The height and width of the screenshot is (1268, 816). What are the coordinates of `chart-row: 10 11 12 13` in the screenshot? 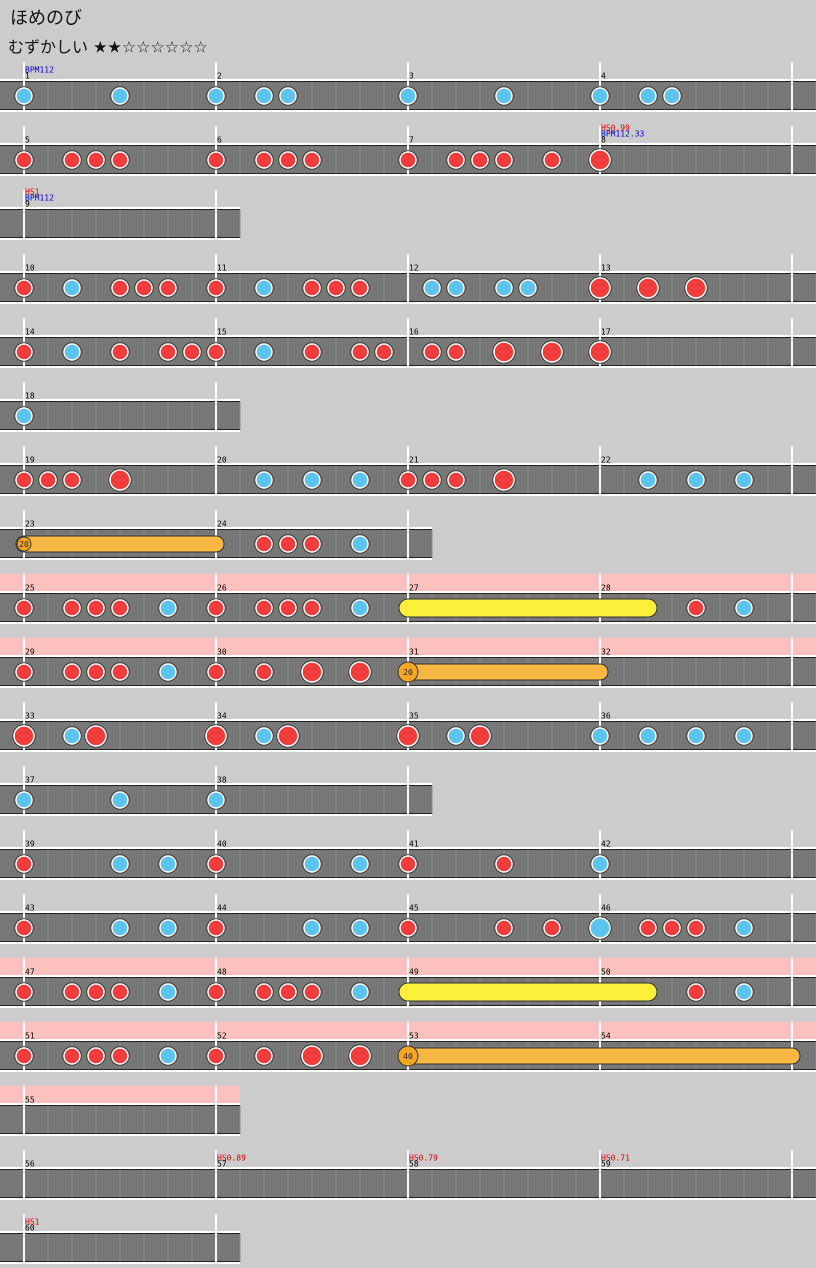 It's located at (408, 279).